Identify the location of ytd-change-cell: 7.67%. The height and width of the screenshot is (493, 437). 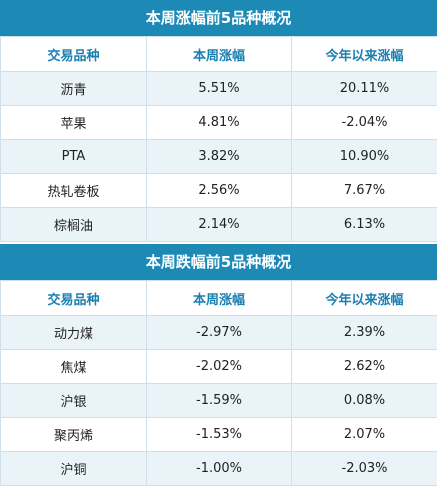
(364, 190).